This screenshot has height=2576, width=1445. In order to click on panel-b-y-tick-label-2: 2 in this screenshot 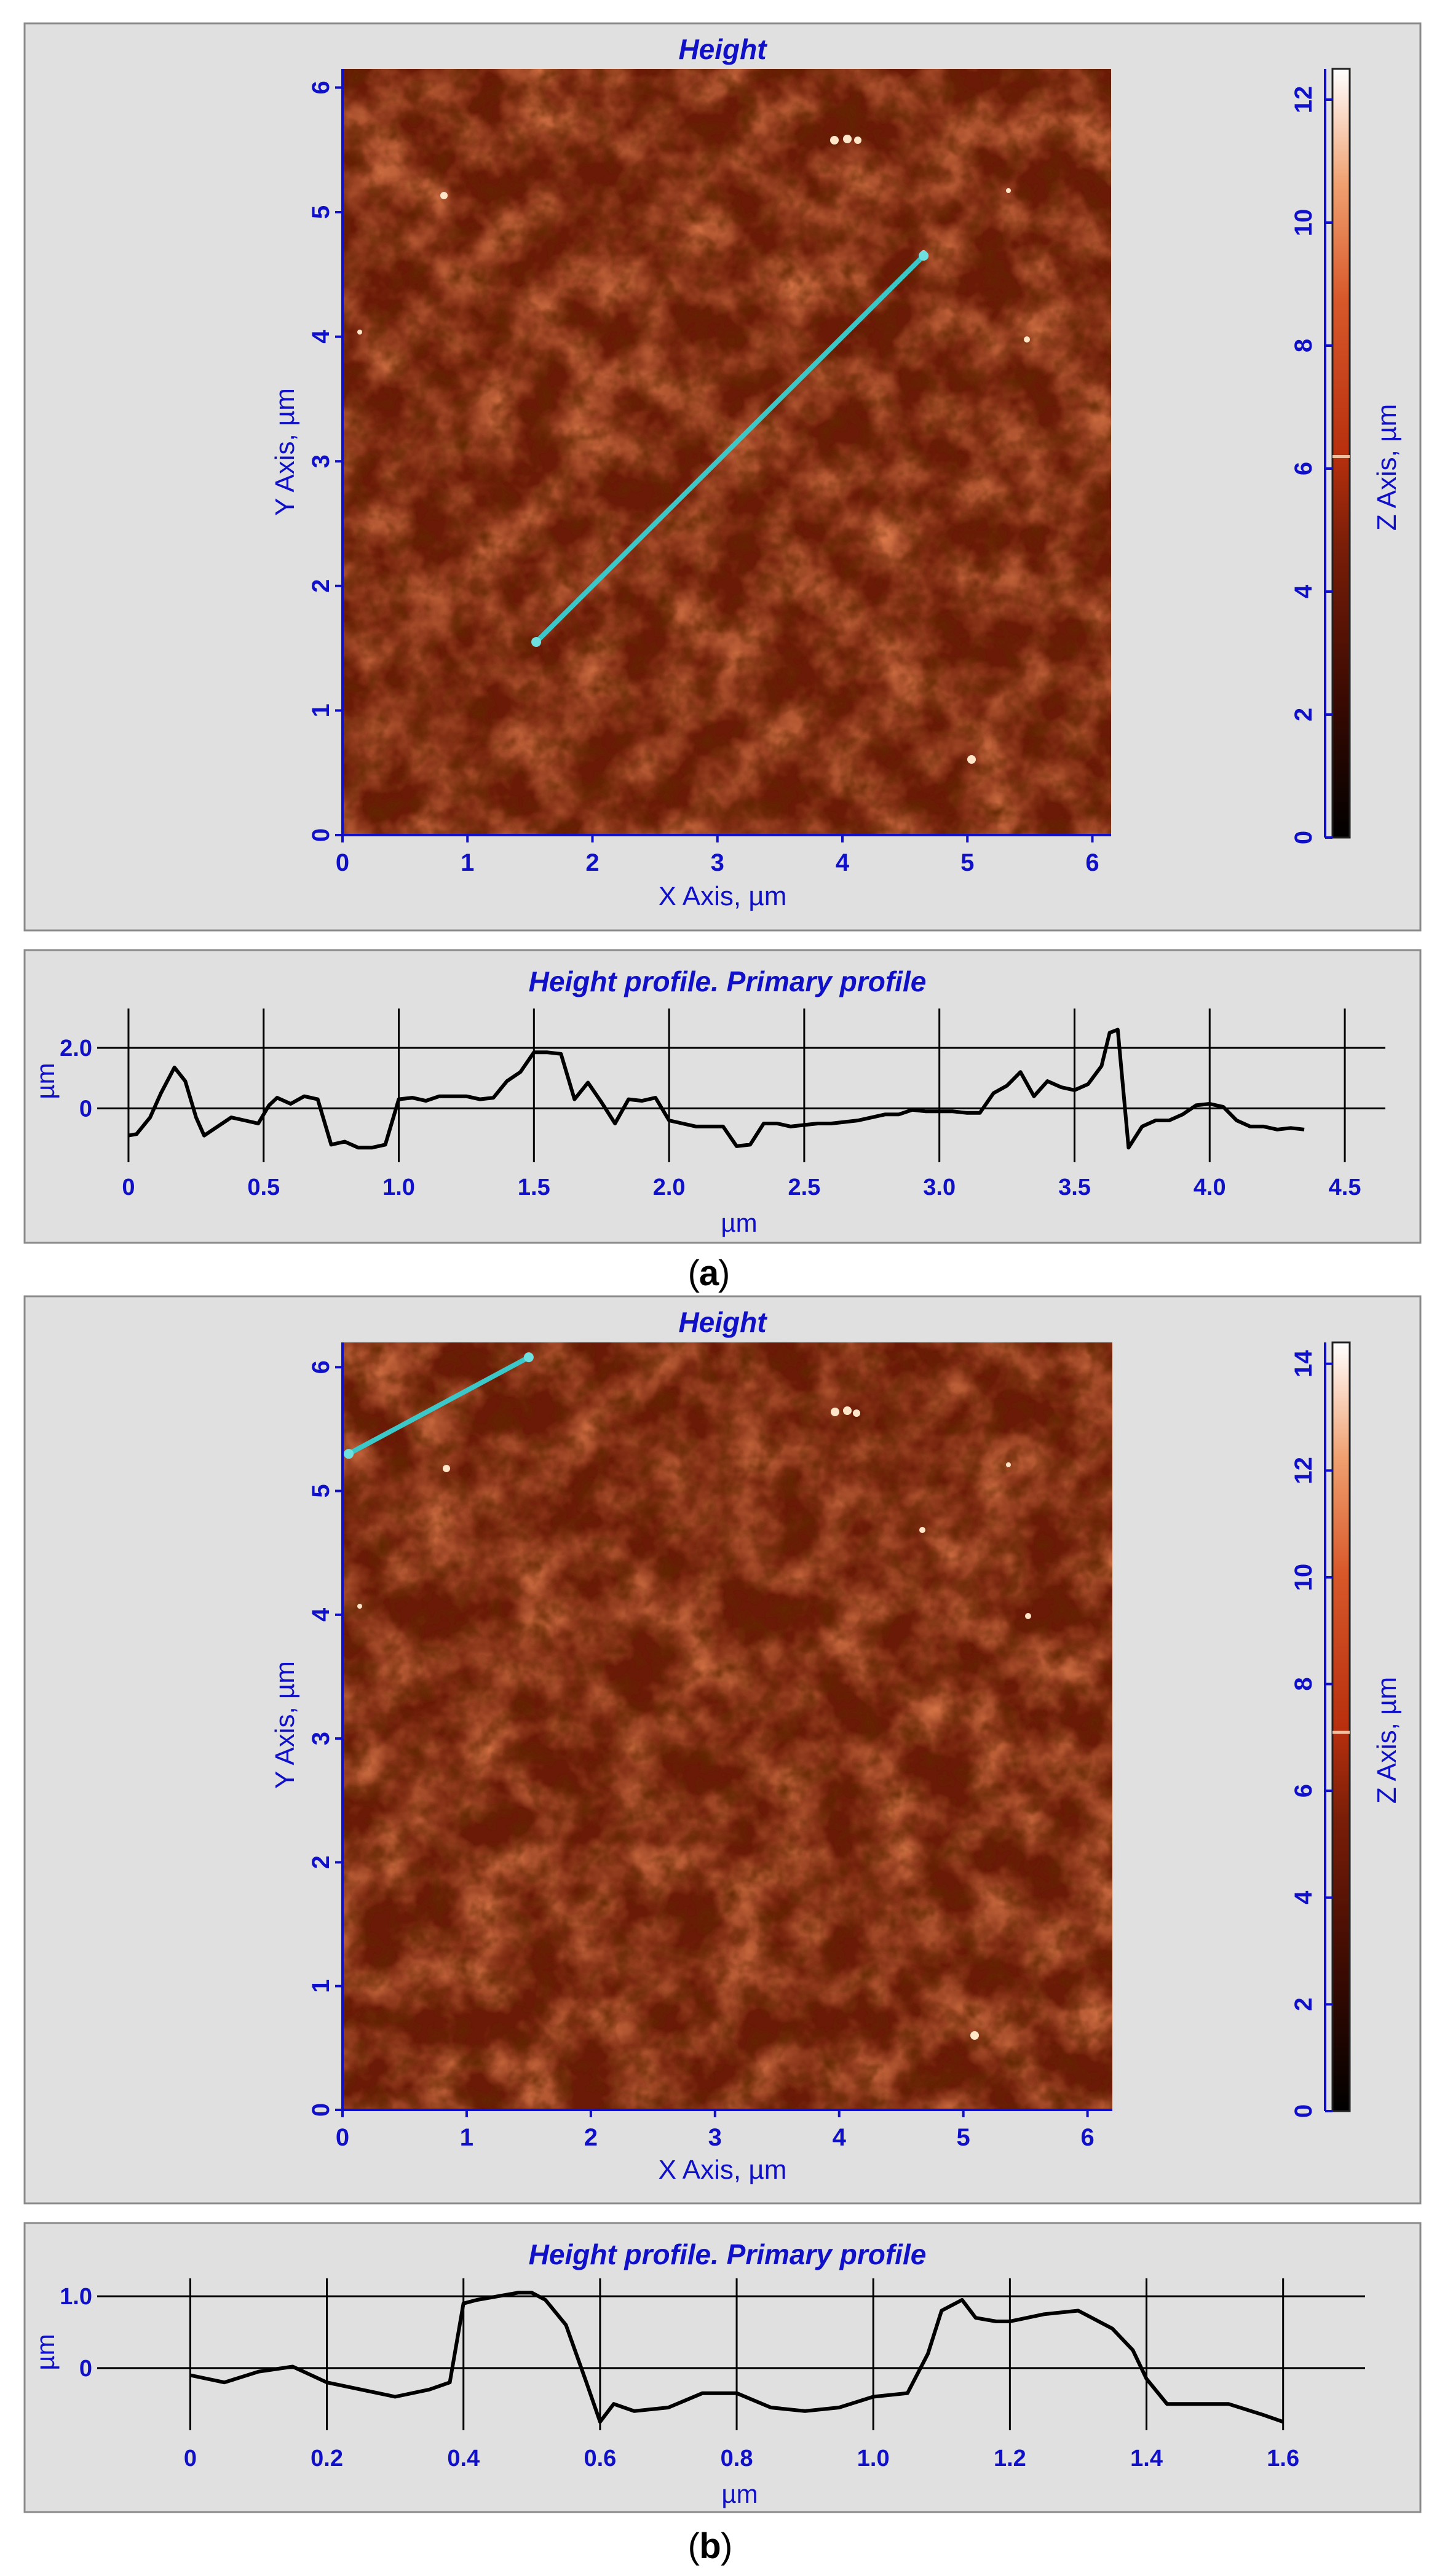, I will do `click(321, 1862)`.